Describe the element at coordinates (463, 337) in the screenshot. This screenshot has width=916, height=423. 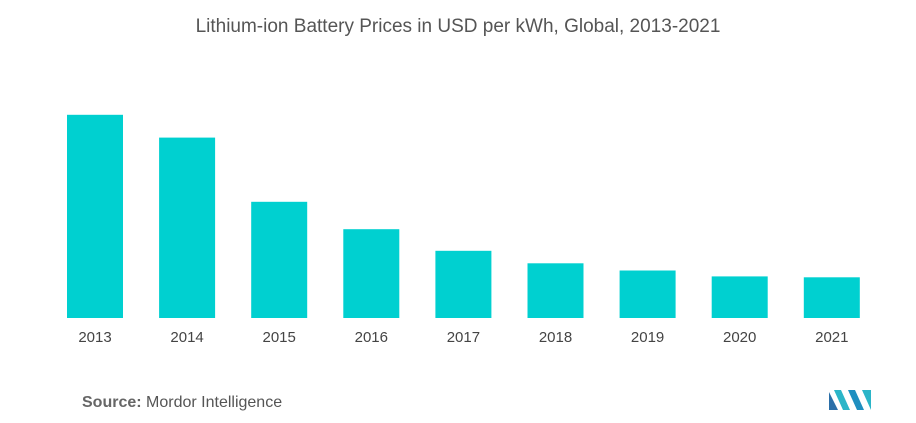
I see `x-tick-label-2017: 2017` at that location.